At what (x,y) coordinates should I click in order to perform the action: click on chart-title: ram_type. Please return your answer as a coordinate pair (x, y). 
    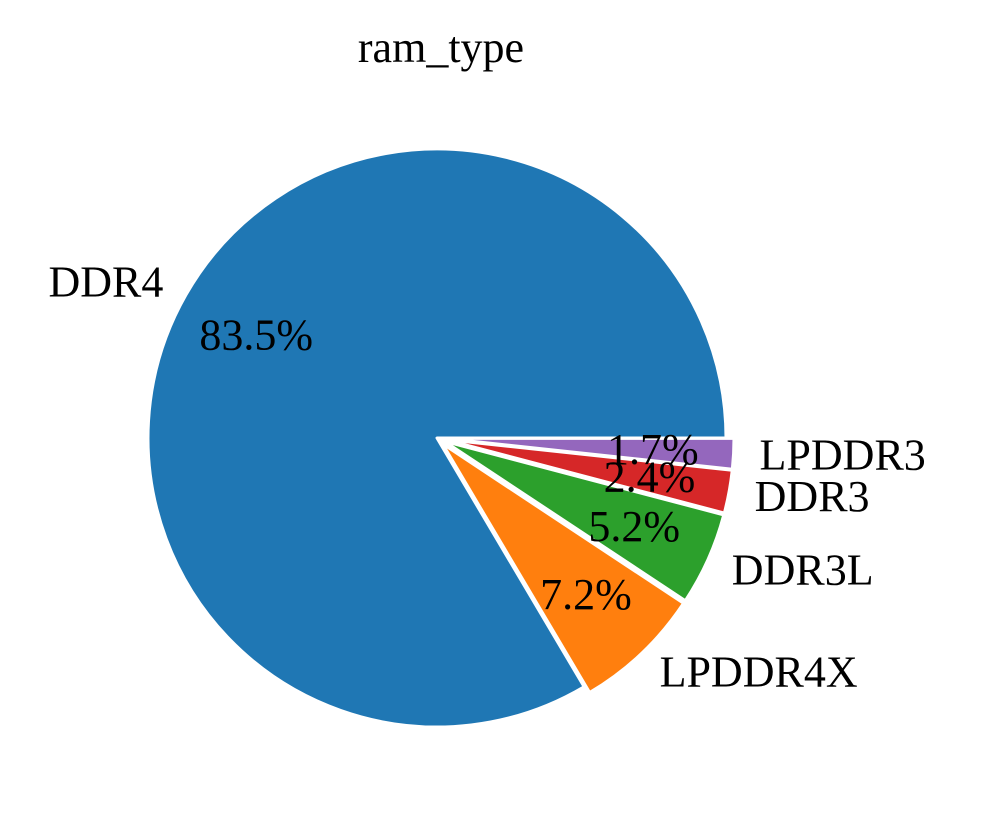
    Looking at the image, I should click on (441, 47).